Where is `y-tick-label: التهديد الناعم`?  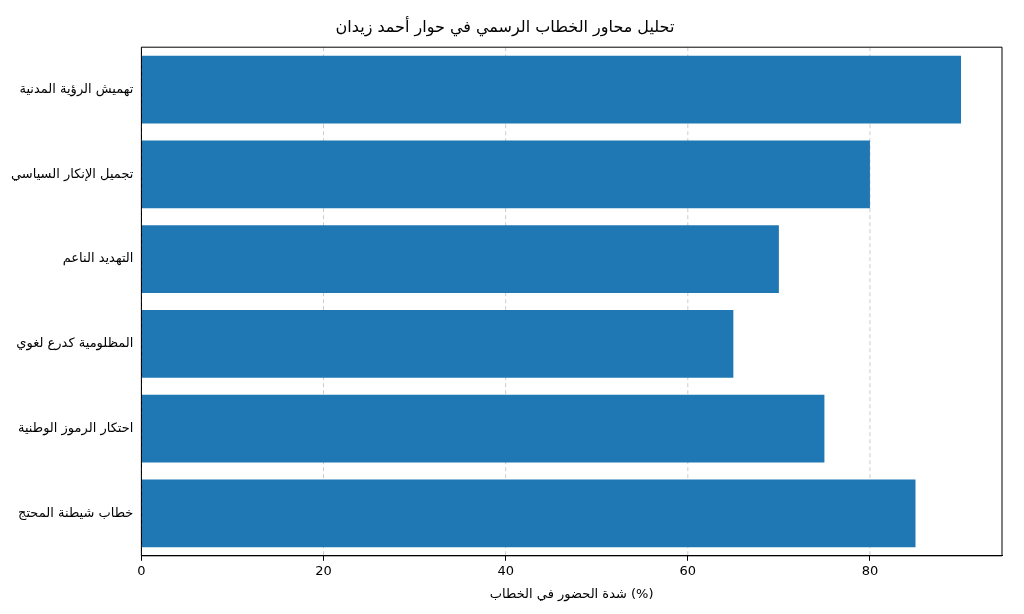
y-tick-label: التهديد الناعم is located at coordinates (98, 258).